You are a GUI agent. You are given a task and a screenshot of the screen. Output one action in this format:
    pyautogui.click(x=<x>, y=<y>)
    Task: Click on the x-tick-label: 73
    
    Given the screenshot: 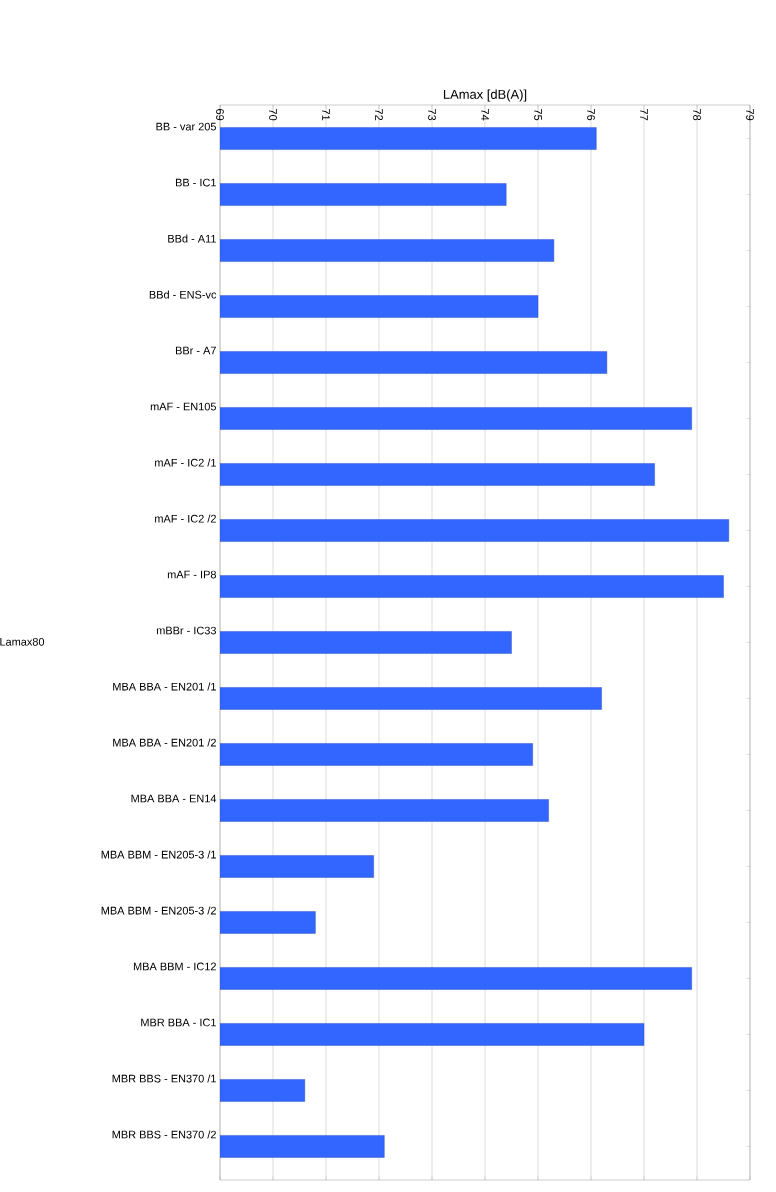 What is the action you would take?
    pyautogui.click(x=432, y=115)
    